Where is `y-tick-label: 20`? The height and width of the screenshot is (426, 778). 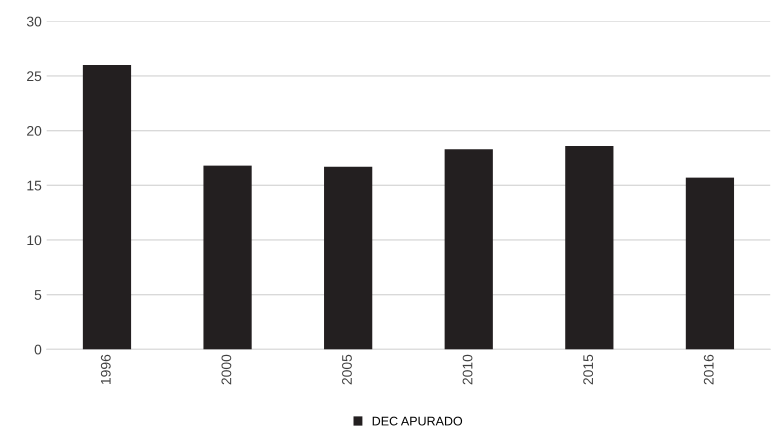
y-tick-label: 20 is located at coordinates (34, 131).